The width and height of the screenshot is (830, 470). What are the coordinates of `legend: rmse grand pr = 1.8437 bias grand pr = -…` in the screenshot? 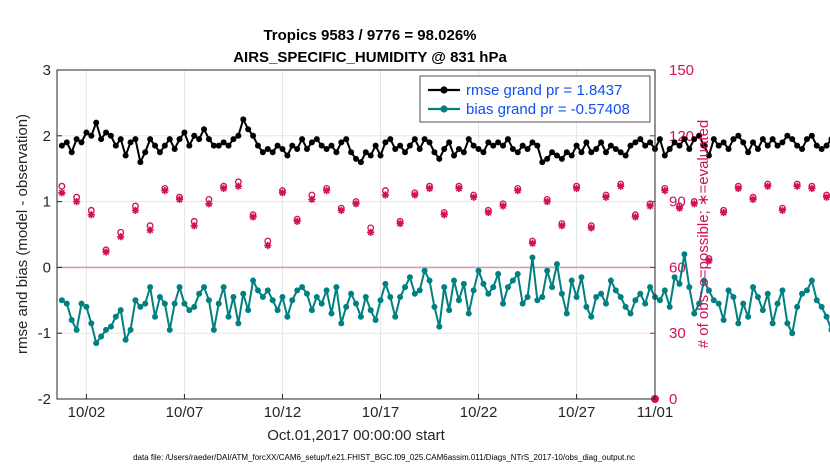 It's located at (535, 99).